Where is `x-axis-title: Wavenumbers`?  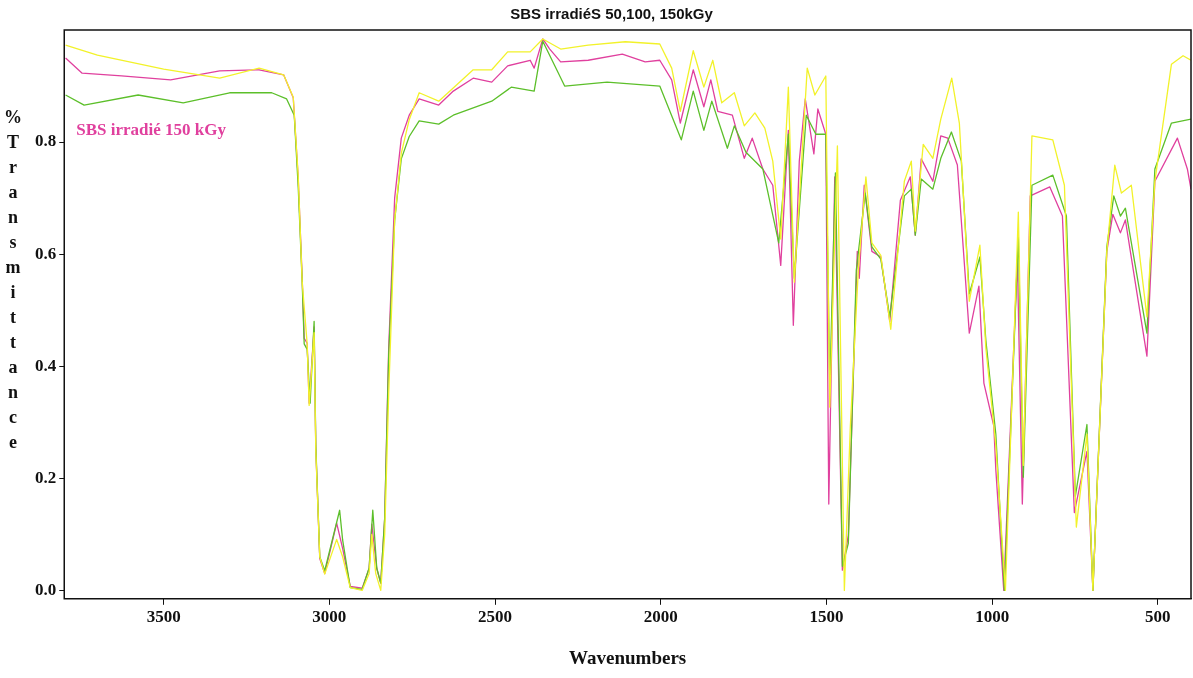 x-axis-title: Wavenumbers is located at coordinates (628, 657).